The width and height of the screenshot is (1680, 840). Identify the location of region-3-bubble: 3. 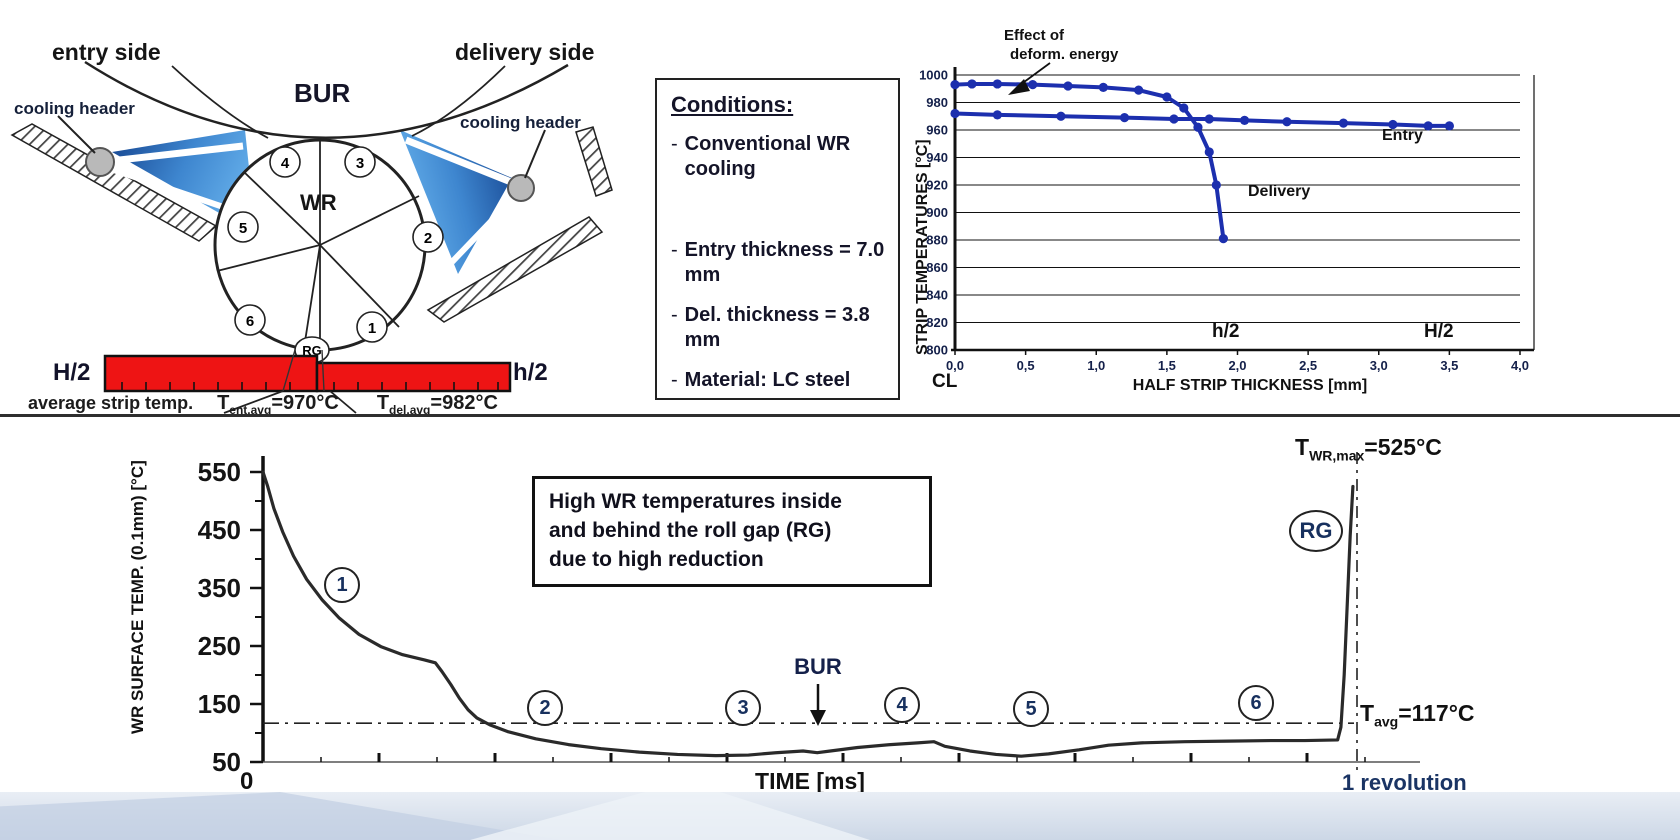
(743, 708).